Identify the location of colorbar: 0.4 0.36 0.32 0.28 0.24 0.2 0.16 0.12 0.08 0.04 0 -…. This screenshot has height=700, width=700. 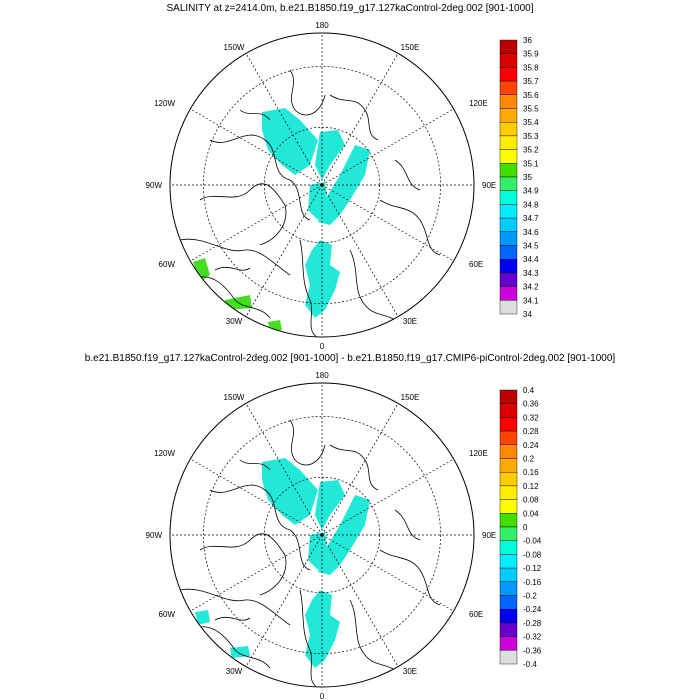
(520, 527).